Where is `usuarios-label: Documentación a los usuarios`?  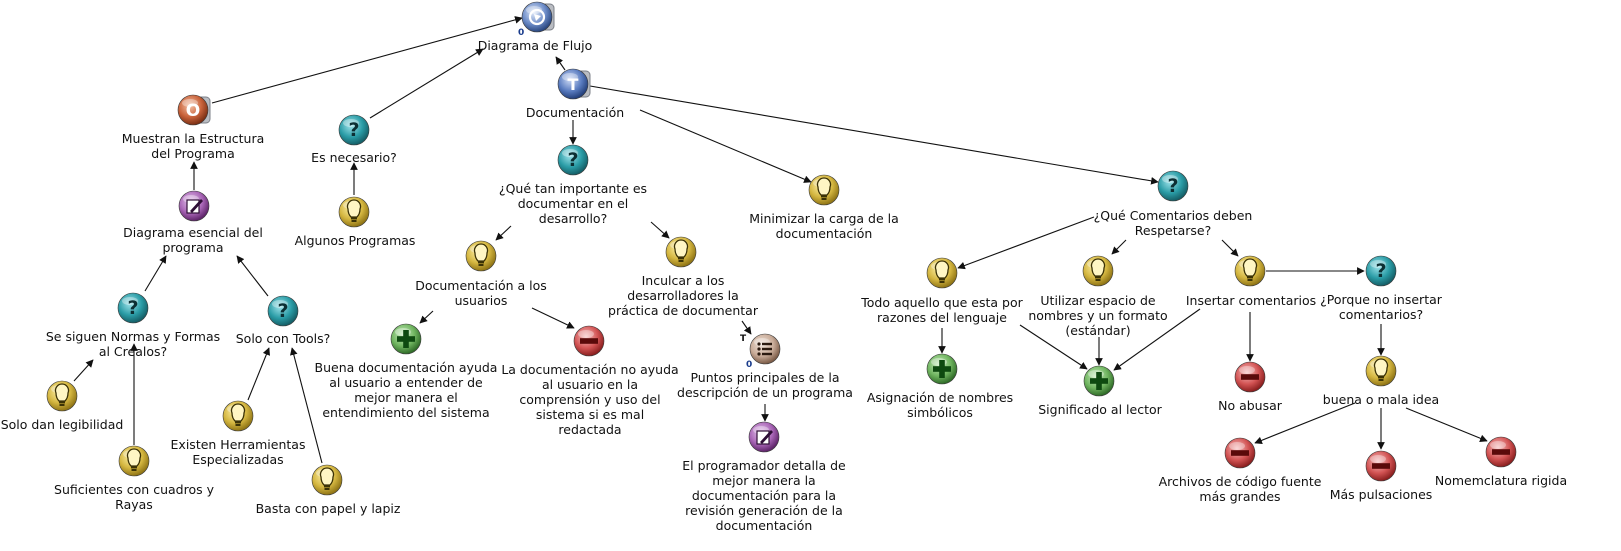
usuarios-label: Documentación a los usuarios is located at coordinates (481, 293).